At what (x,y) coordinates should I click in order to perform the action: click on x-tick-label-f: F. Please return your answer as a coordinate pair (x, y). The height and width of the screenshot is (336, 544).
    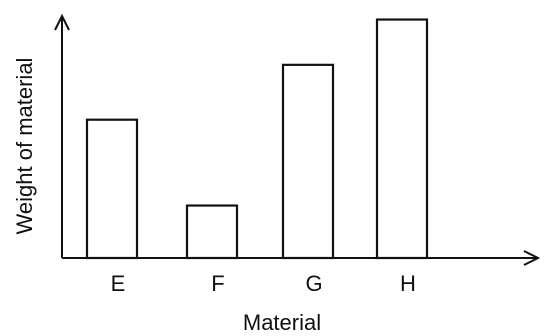
    Looking at the image, I should click on (217, 283).